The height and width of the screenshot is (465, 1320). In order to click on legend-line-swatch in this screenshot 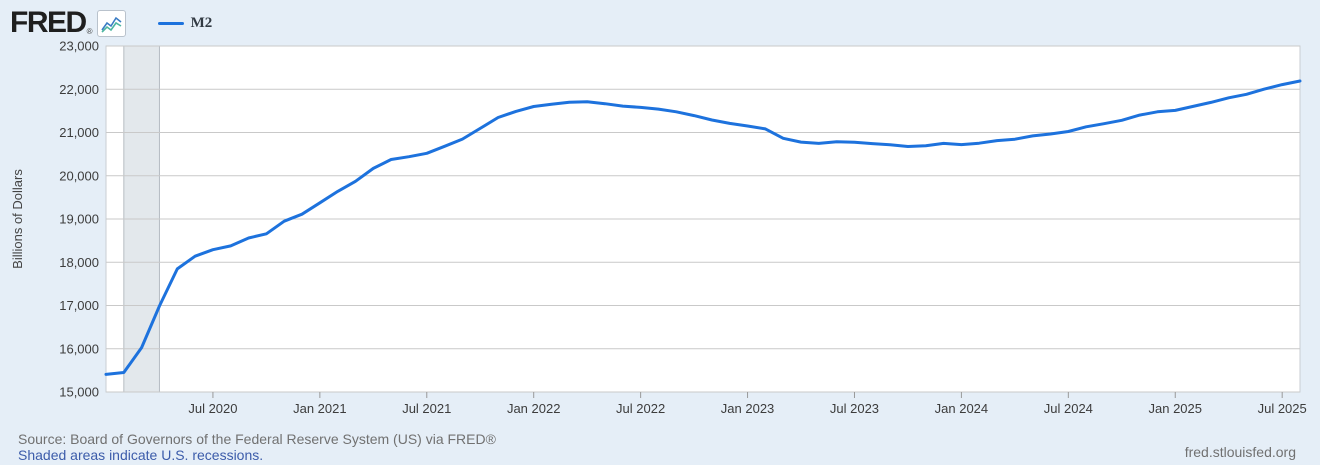, I will do `click(170, 23)`.